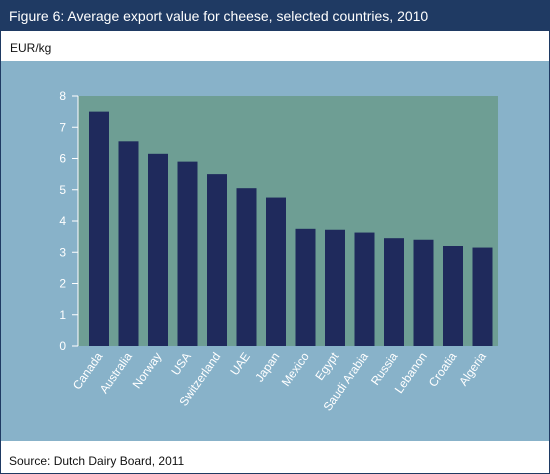 The image size is (550, 474). I want to click on bar-lebanon, so click(423, 292).